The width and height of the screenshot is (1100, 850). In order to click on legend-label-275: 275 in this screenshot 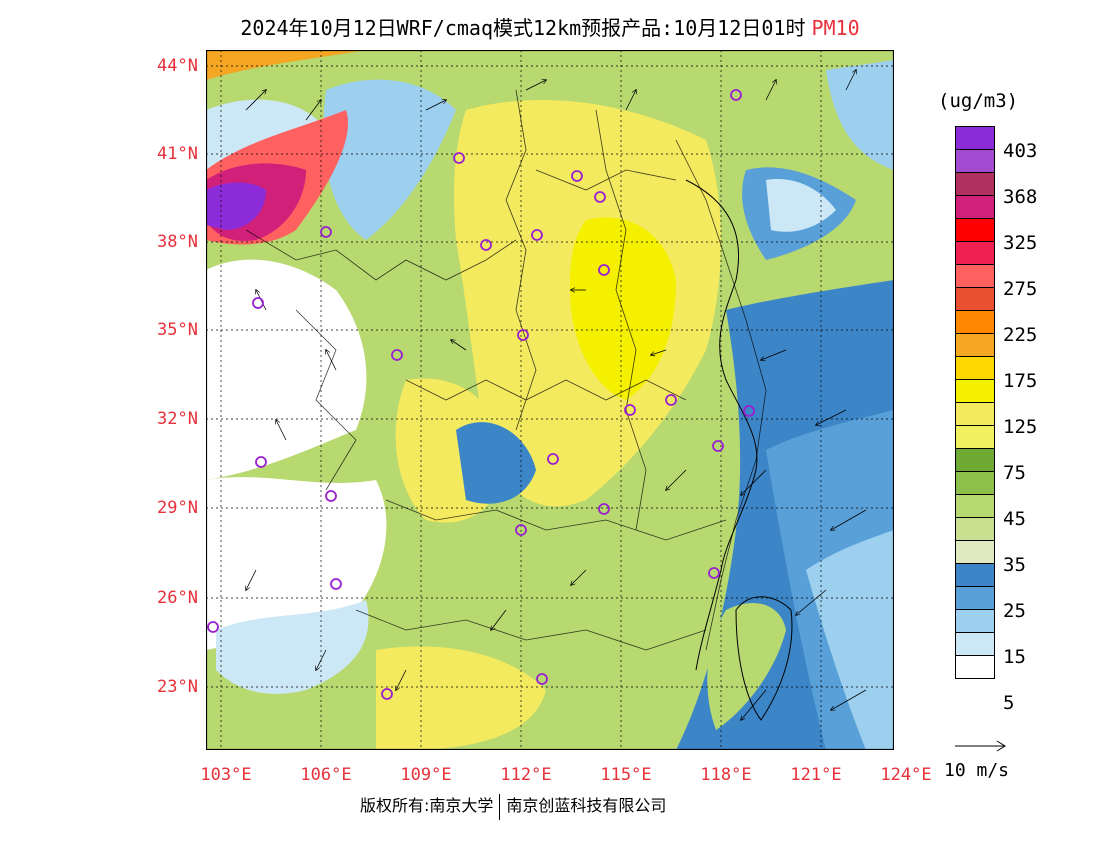, I will do `click(1020, 289)`.